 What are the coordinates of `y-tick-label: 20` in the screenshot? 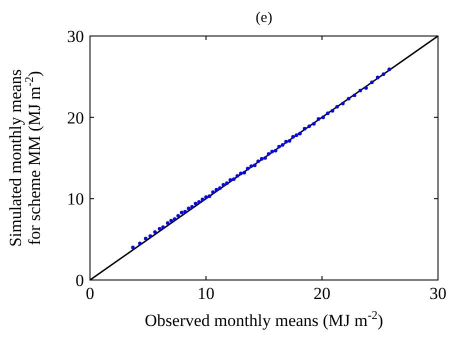 It's located at (75, 118).